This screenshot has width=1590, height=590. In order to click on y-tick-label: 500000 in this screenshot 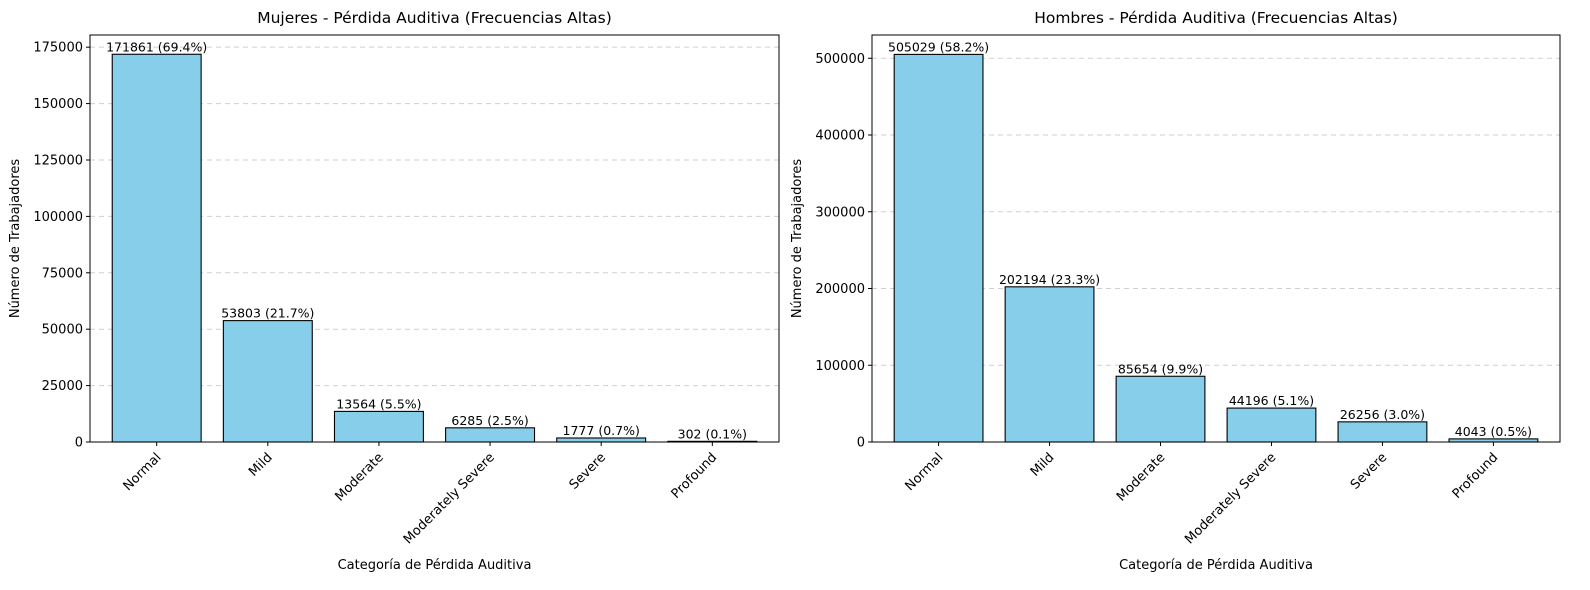, I will do `click(840, 59)`.